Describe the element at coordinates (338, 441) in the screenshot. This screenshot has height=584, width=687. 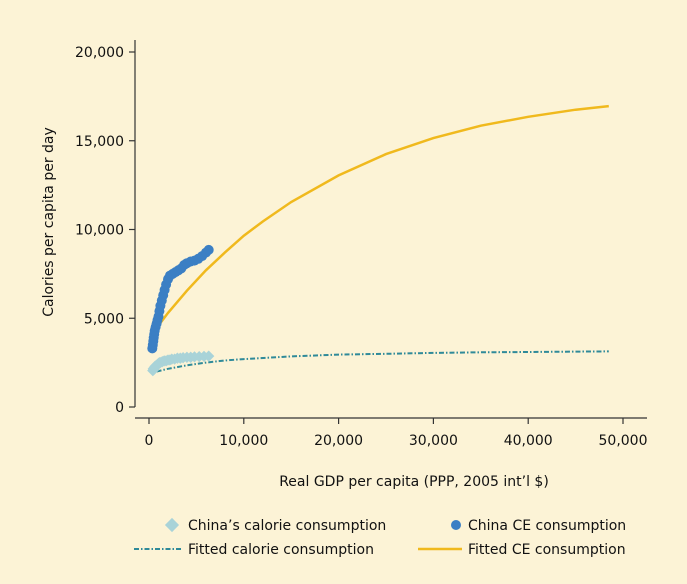
I see `x-tick-label: 20,000` at that location.